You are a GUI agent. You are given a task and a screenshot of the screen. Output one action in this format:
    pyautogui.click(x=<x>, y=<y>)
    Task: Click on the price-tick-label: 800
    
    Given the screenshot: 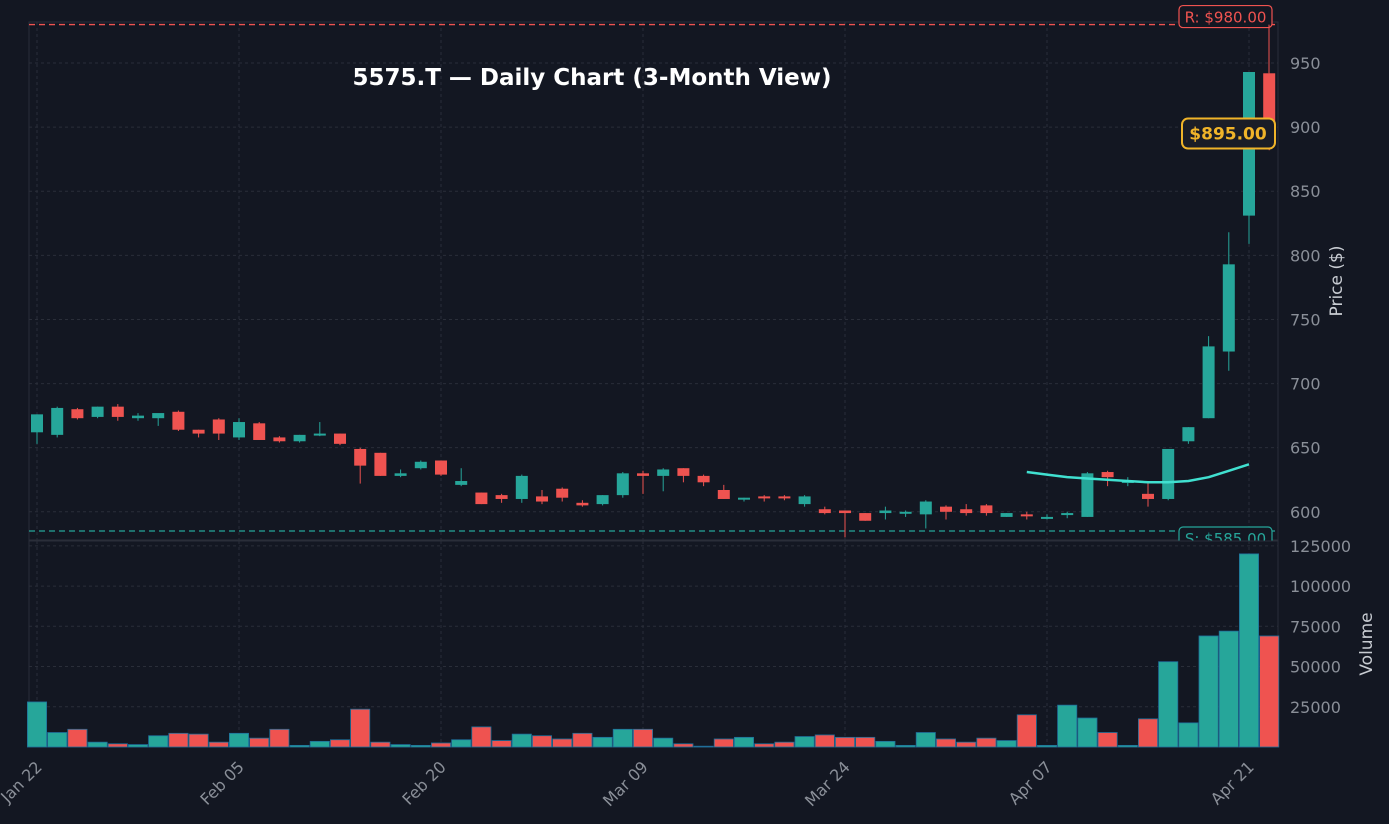 What is the action you would take?
    pyautogui.click(x=1305, y=255)
    